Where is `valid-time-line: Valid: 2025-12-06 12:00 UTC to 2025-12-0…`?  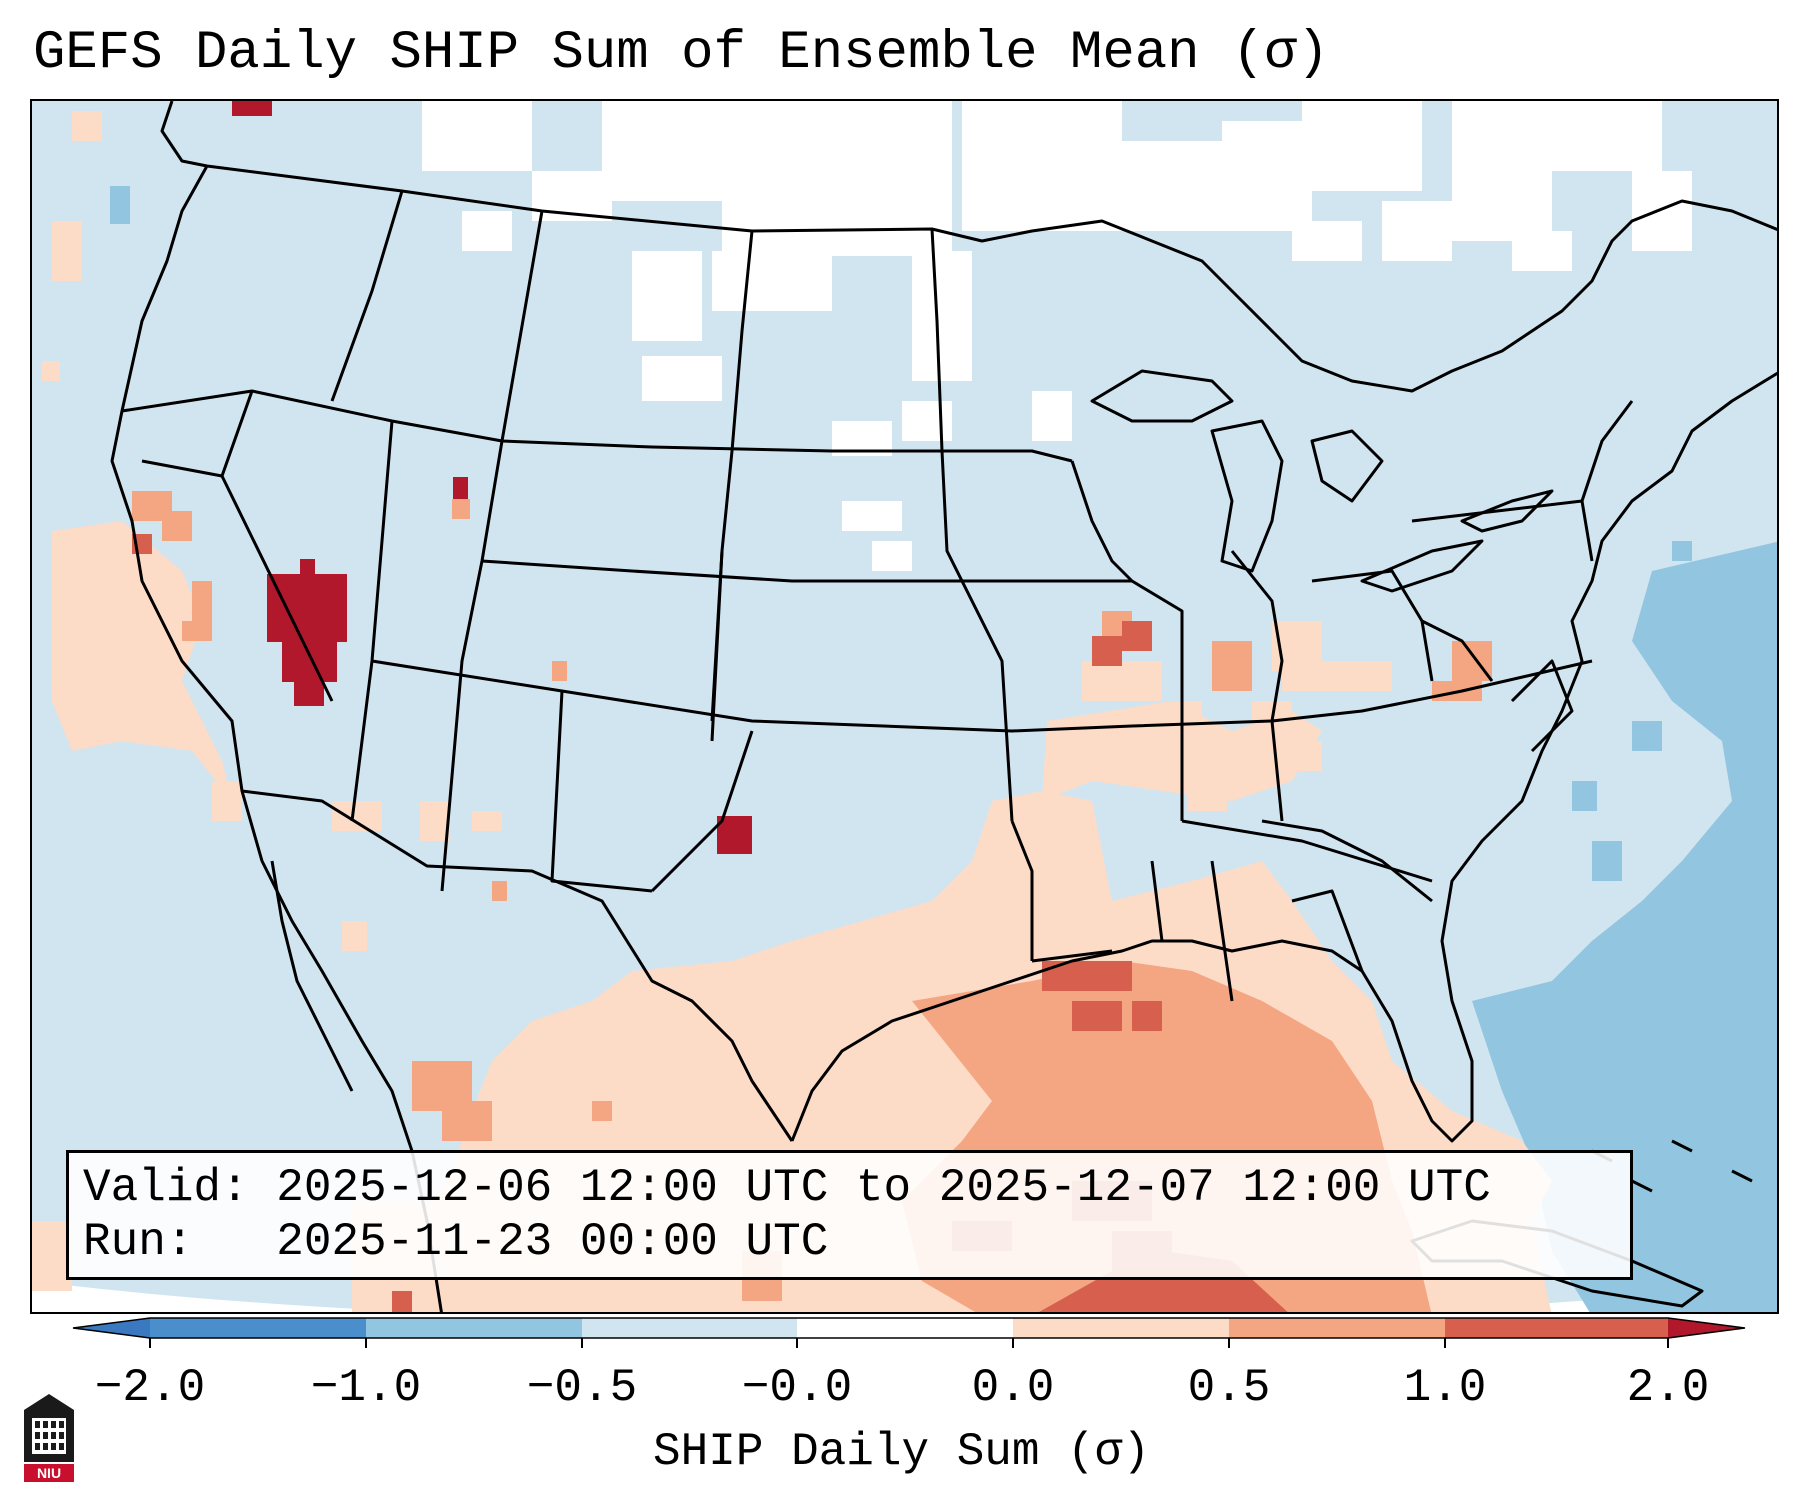 valid-time-line: Valid: 2025-12-06 12:00 UTC to 2025-12-0… is located at coordinates (787, 1188).